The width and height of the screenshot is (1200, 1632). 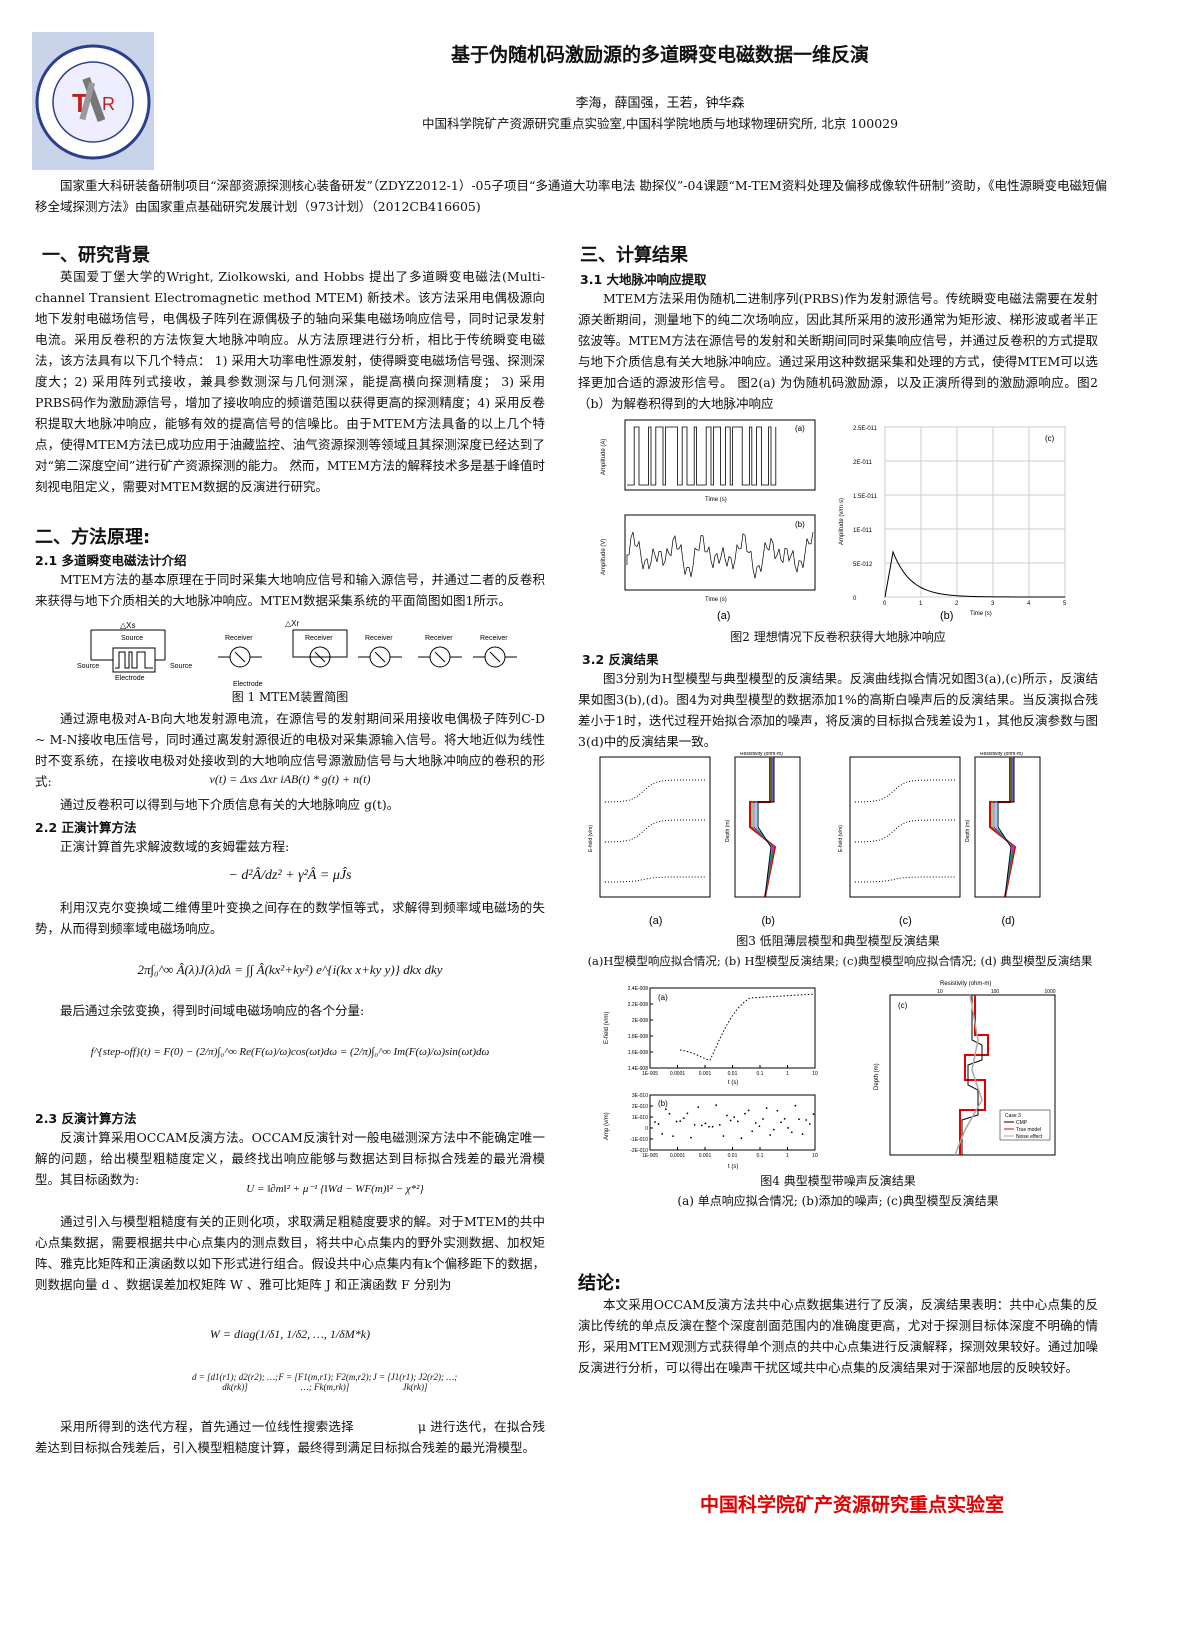 What do you see at coordinates (646, 1129) in the screenshot?
I see `fig4-b-ytick: 0` at bounding box center [646, 1129].